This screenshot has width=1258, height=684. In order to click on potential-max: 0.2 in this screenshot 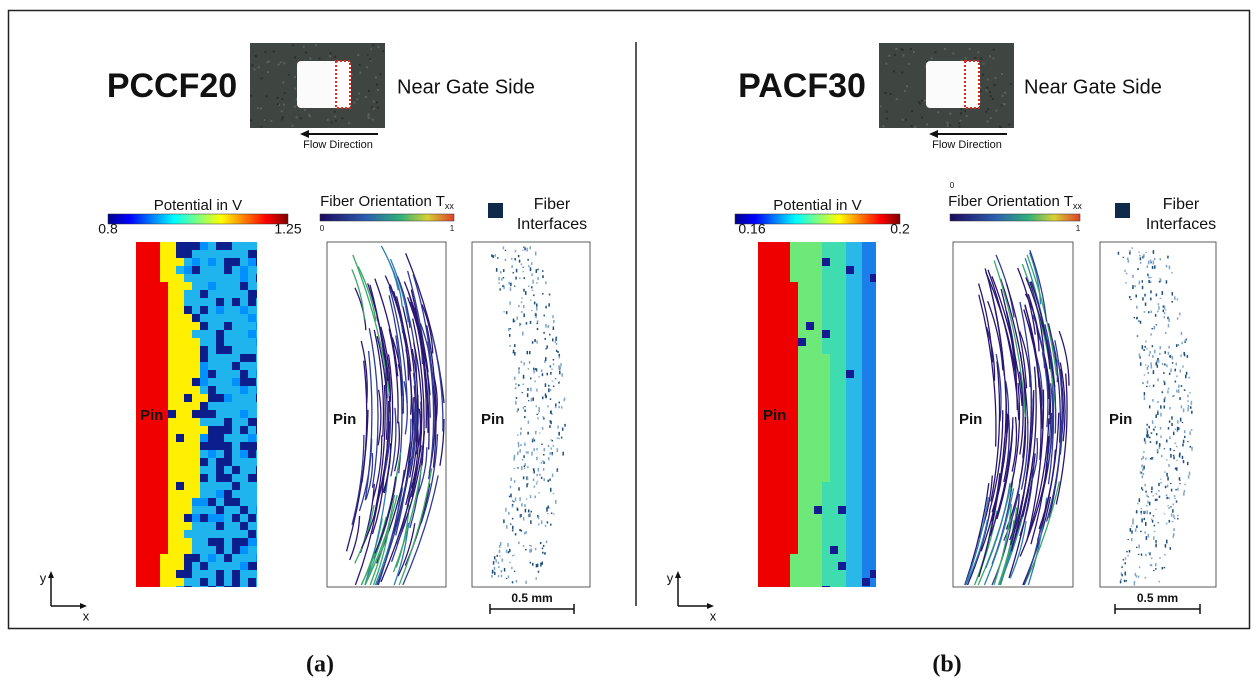, I will do `click(900, 229)`.